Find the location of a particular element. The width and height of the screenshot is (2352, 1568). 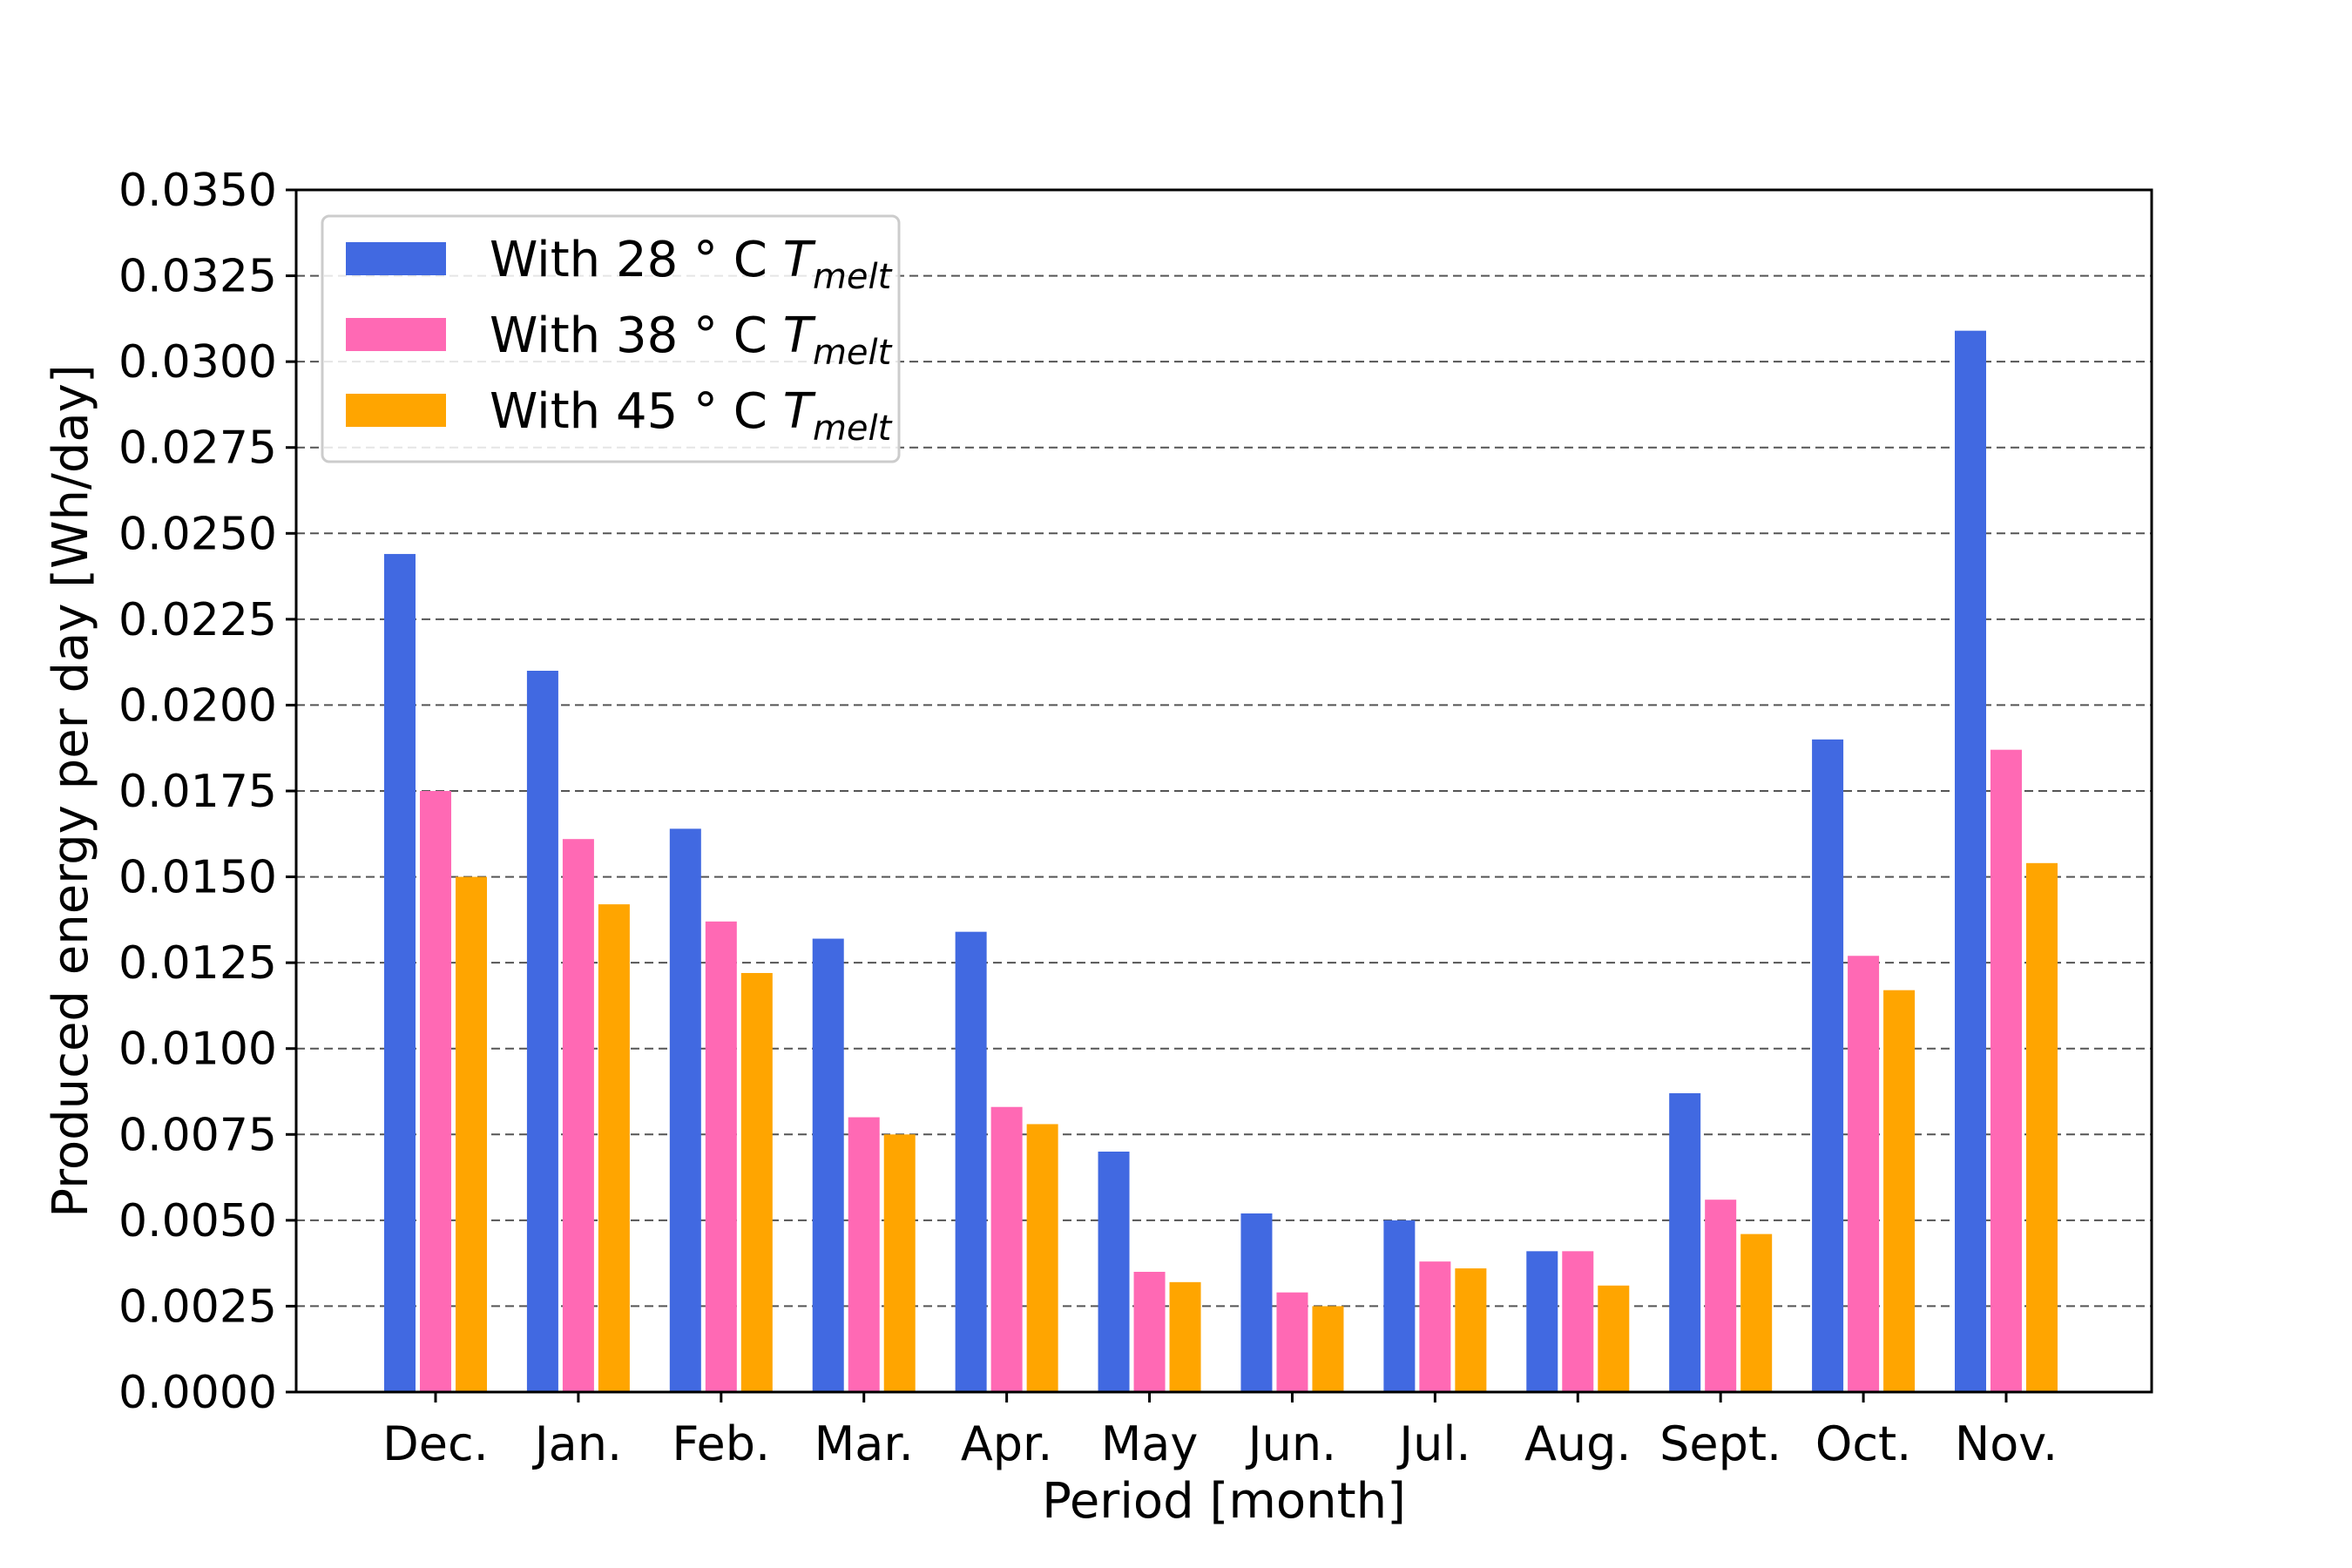

y-tick-label: 0.0100 is located at coordinates (198, 1050).